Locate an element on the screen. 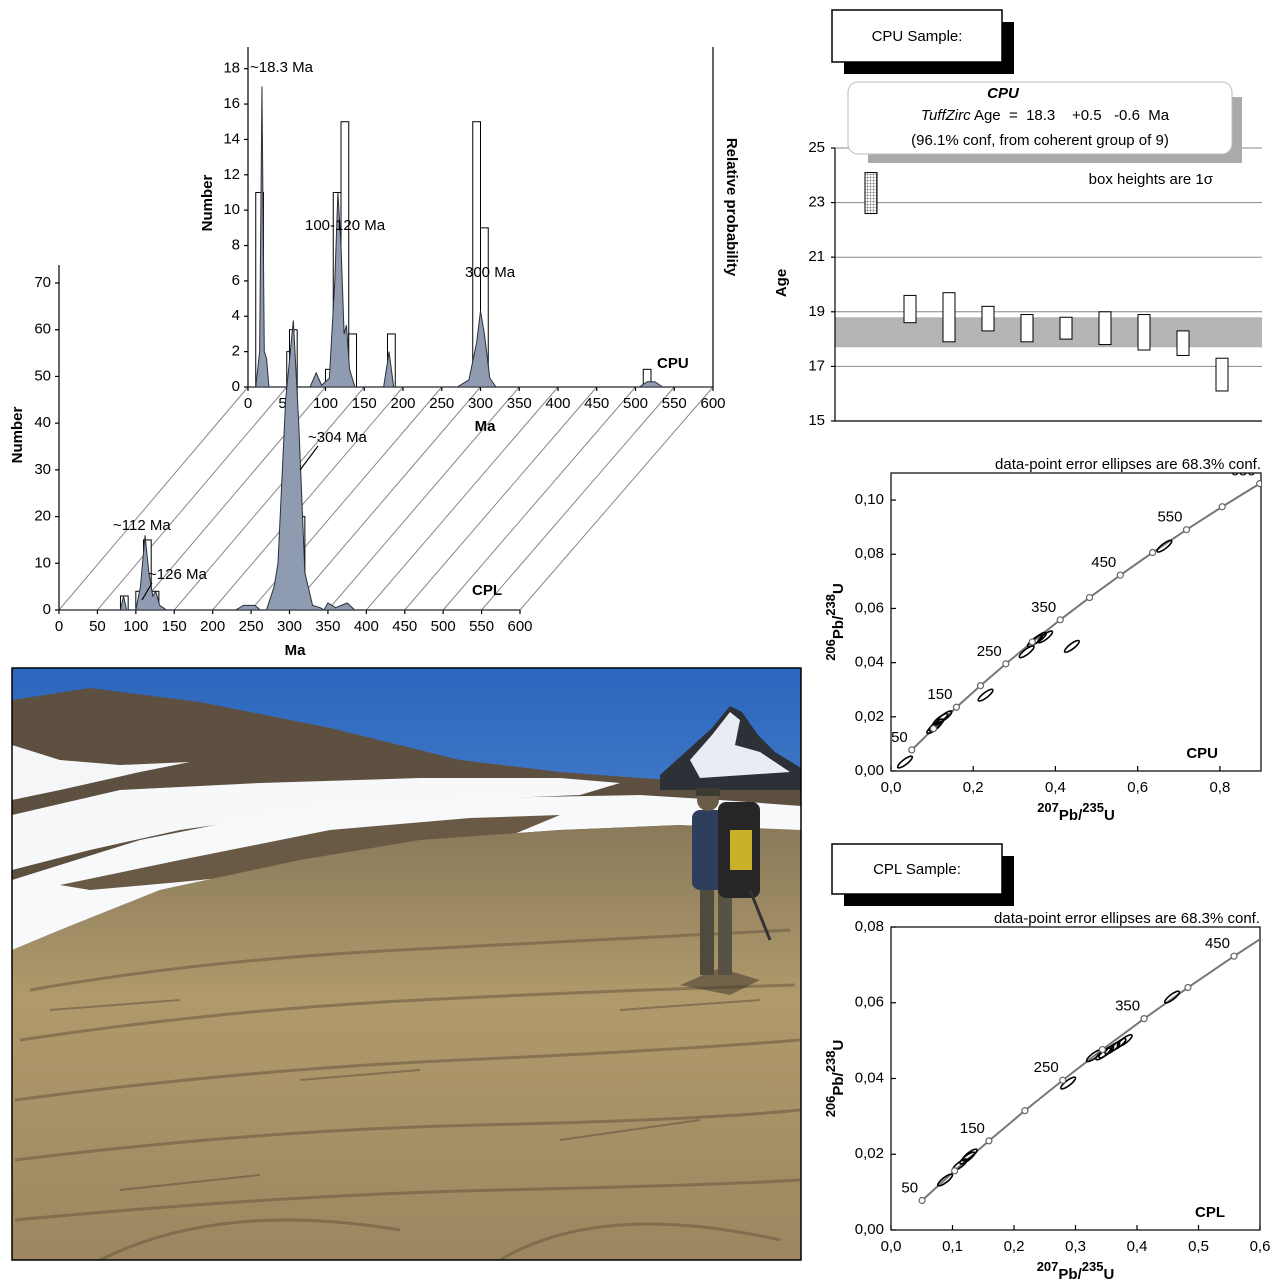  annotation: 100-120 Ma is located at coordinates (345, 225).